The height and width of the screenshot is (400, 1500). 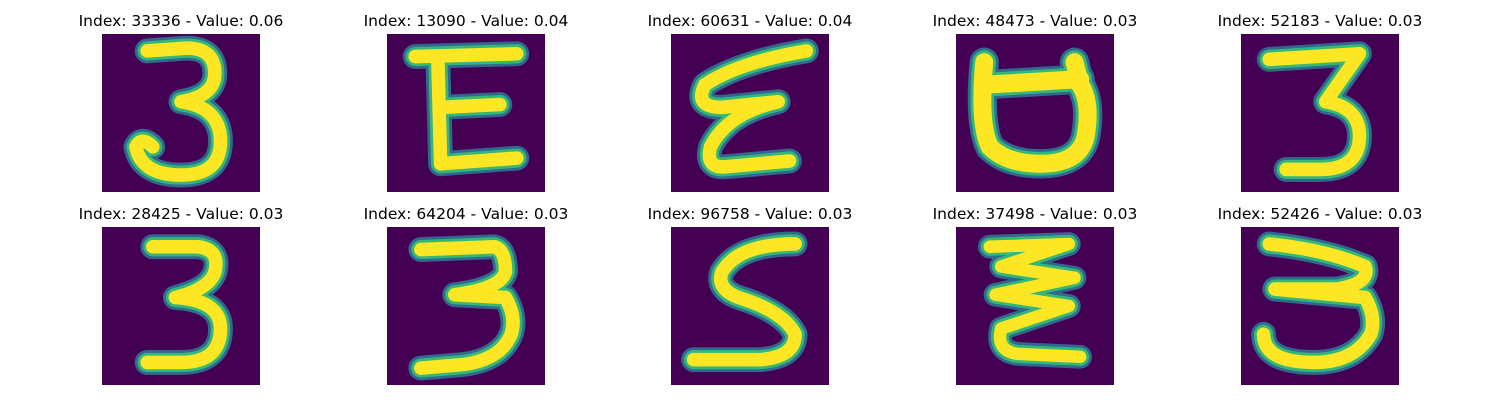 I want to click on panel-title: Index: 48473 - Value: 0.03, so click(x=1035, y=21).